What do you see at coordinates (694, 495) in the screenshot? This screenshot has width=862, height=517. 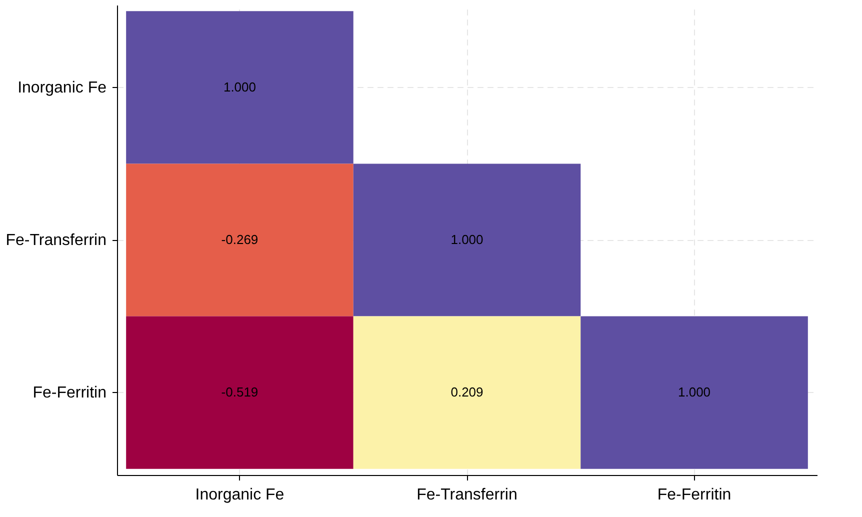 I see `x-tick-label: Fe-Ferritin` at bounding box center [694, 495].